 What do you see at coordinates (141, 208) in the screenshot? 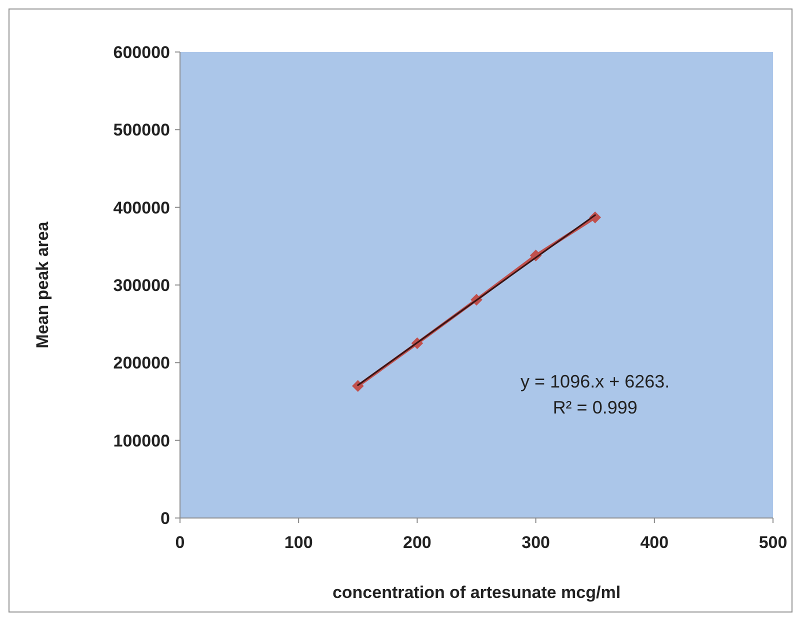
I see `y-tick-label: 400000` at bounding box center [141, 208].